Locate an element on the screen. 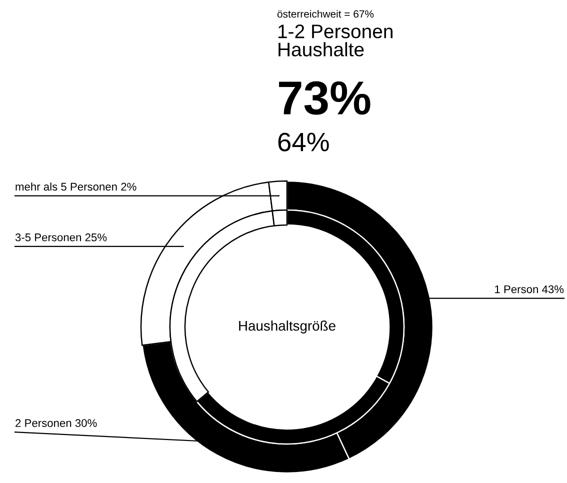 The image size is (567, 483). text: 64% is located at coordinates (303, 142).